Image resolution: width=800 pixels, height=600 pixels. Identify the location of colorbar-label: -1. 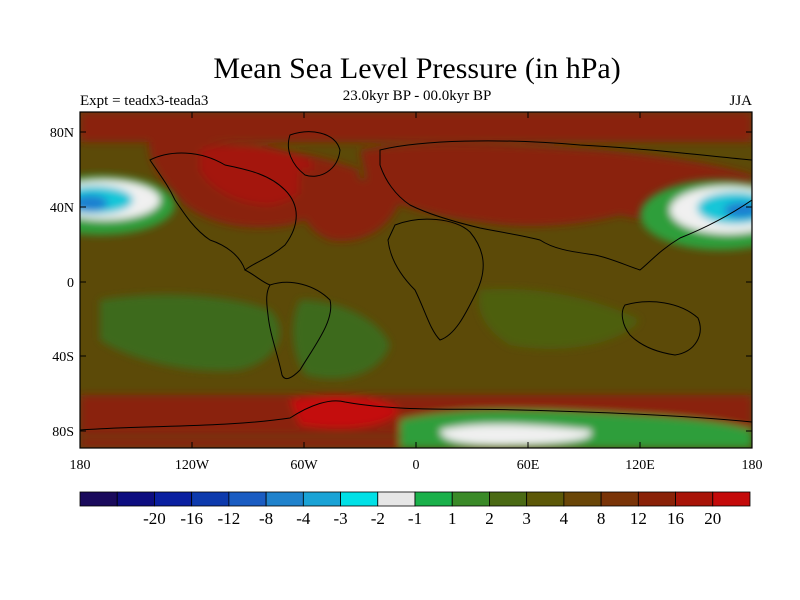
(415, 518).